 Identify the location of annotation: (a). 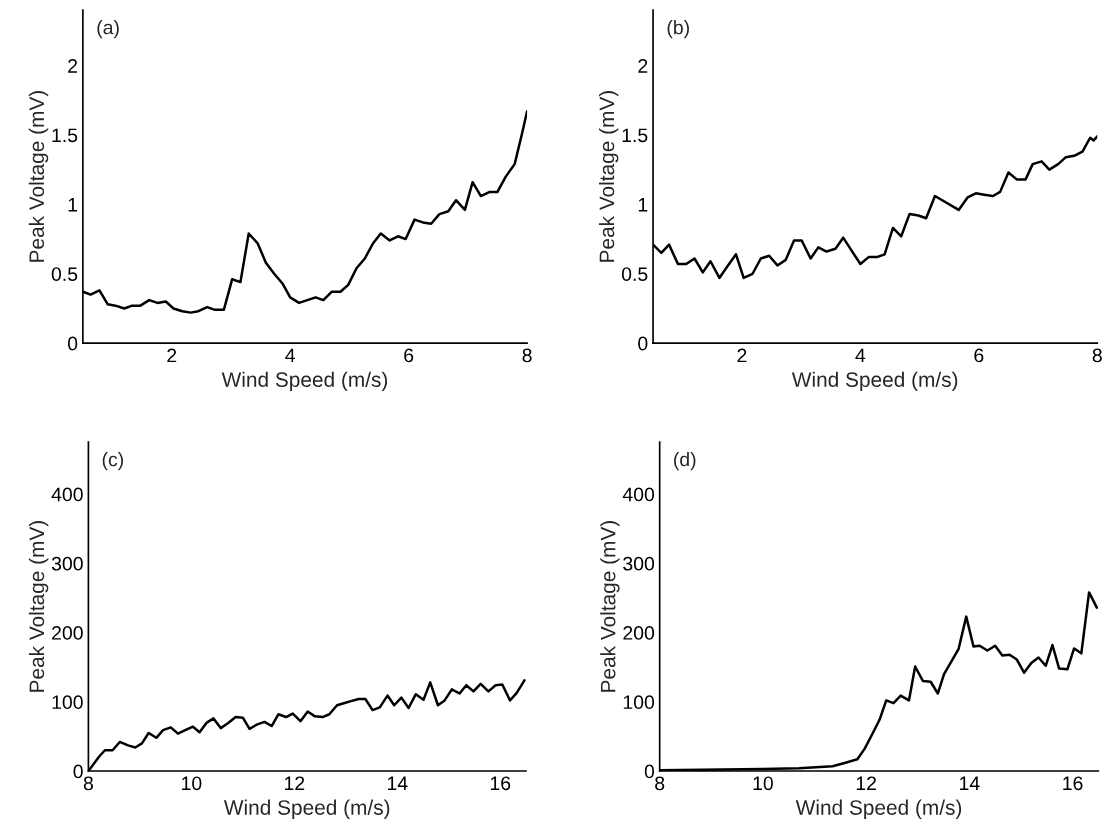
(108, 29).